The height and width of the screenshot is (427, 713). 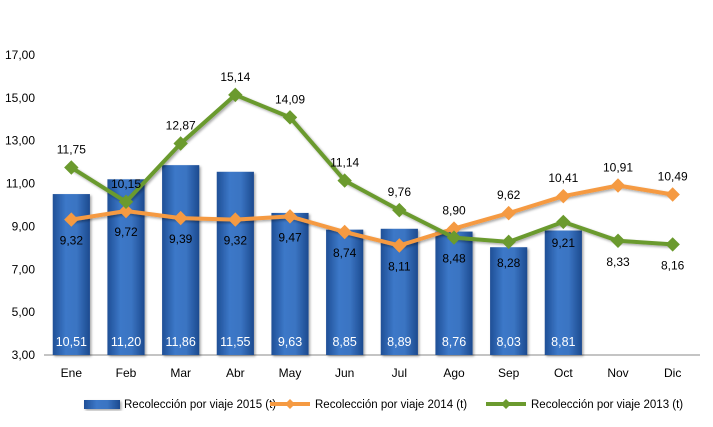 I want to click on bar-value-label: 11,55, so click(x=235, y=342).